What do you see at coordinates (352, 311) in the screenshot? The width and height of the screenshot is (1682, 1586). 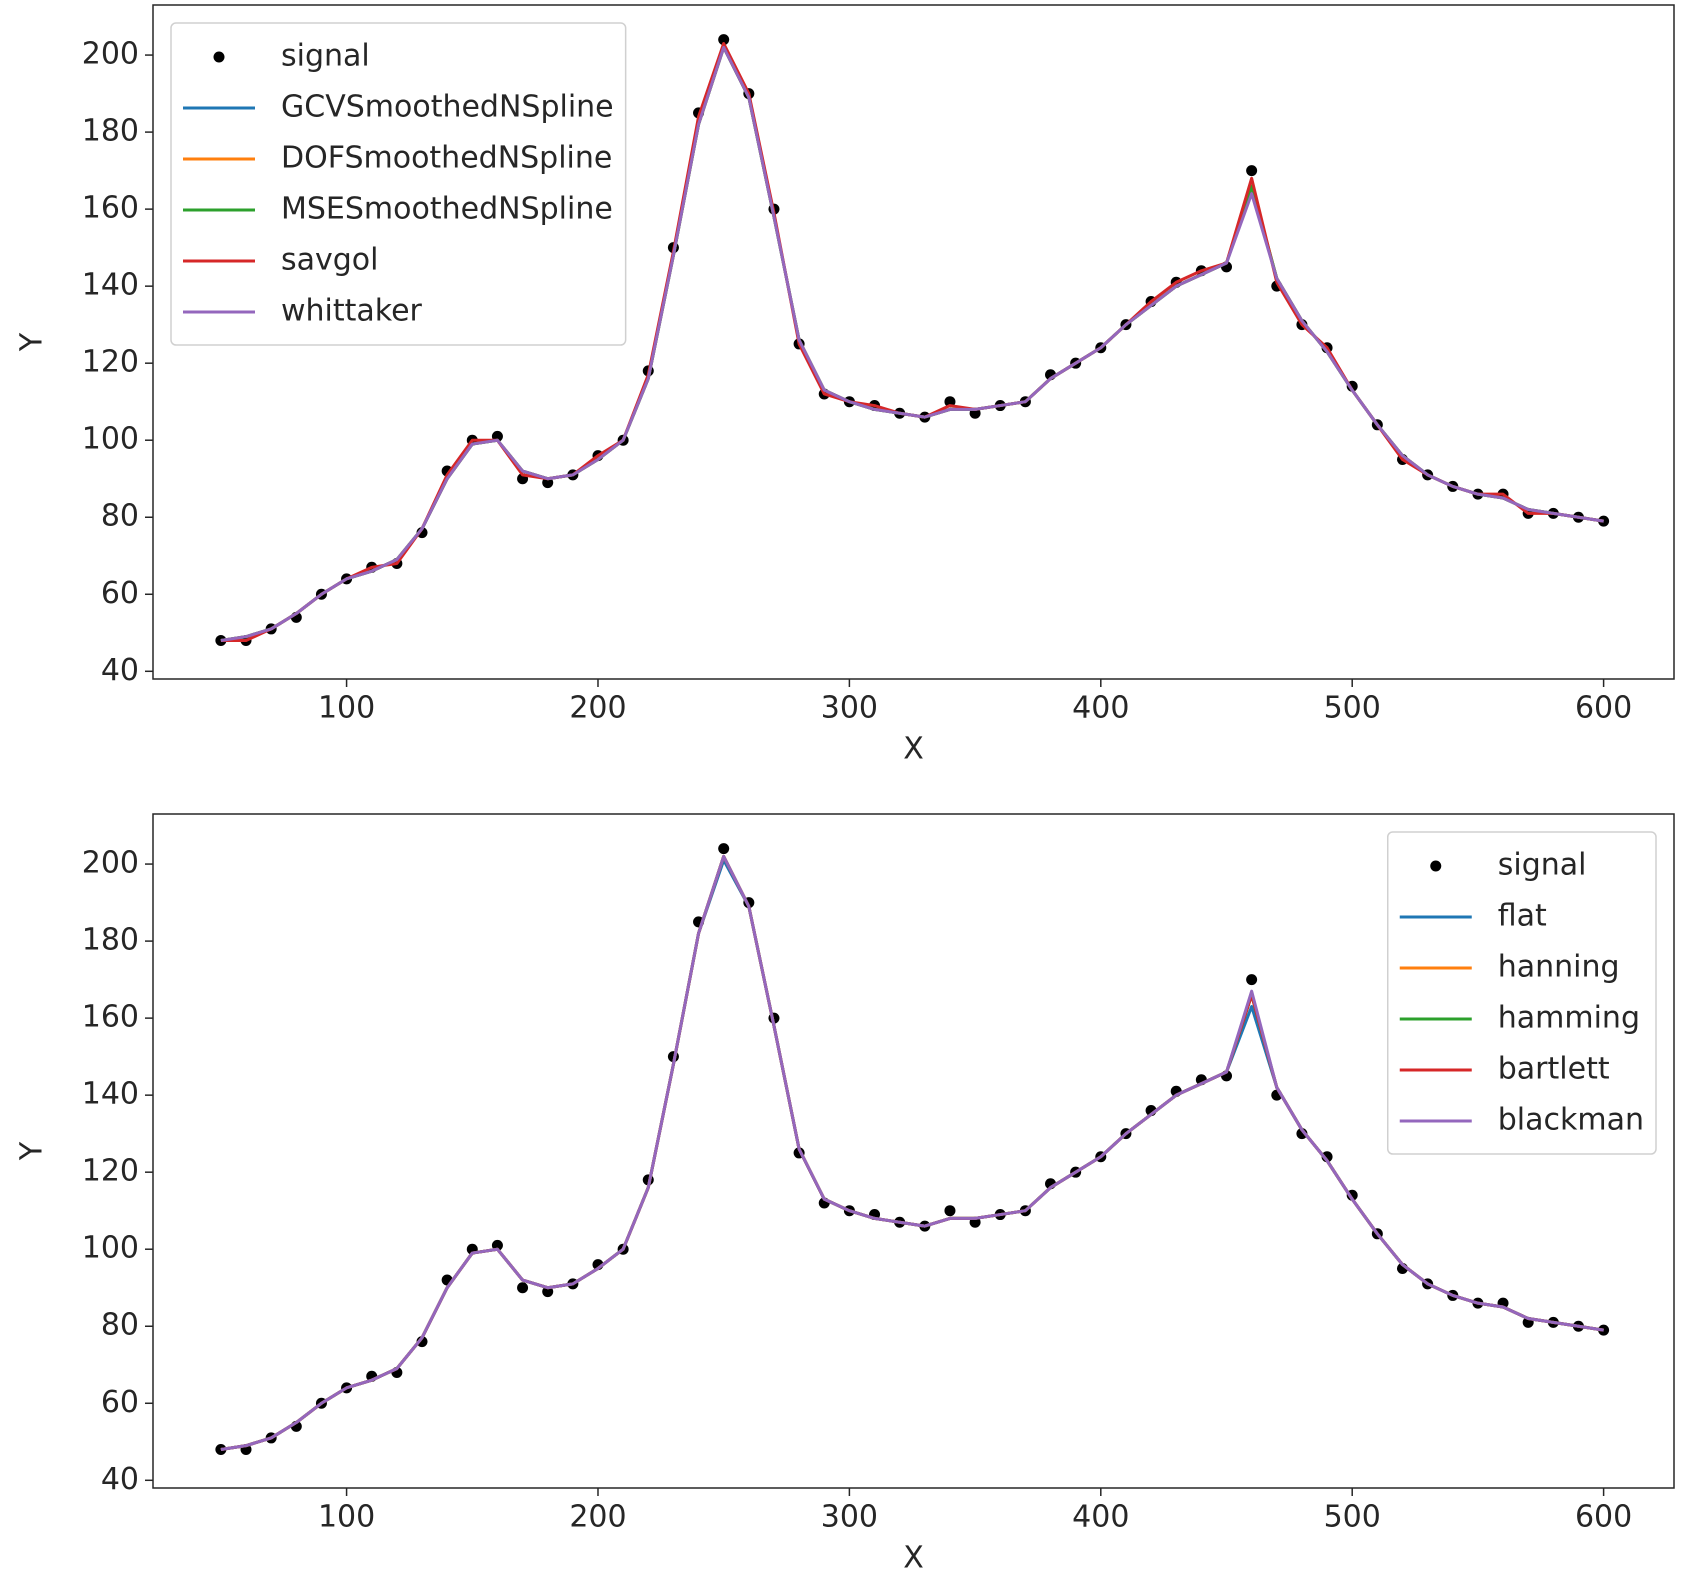 I see `legend-label: whittaker` at bounding box center [352, 311].